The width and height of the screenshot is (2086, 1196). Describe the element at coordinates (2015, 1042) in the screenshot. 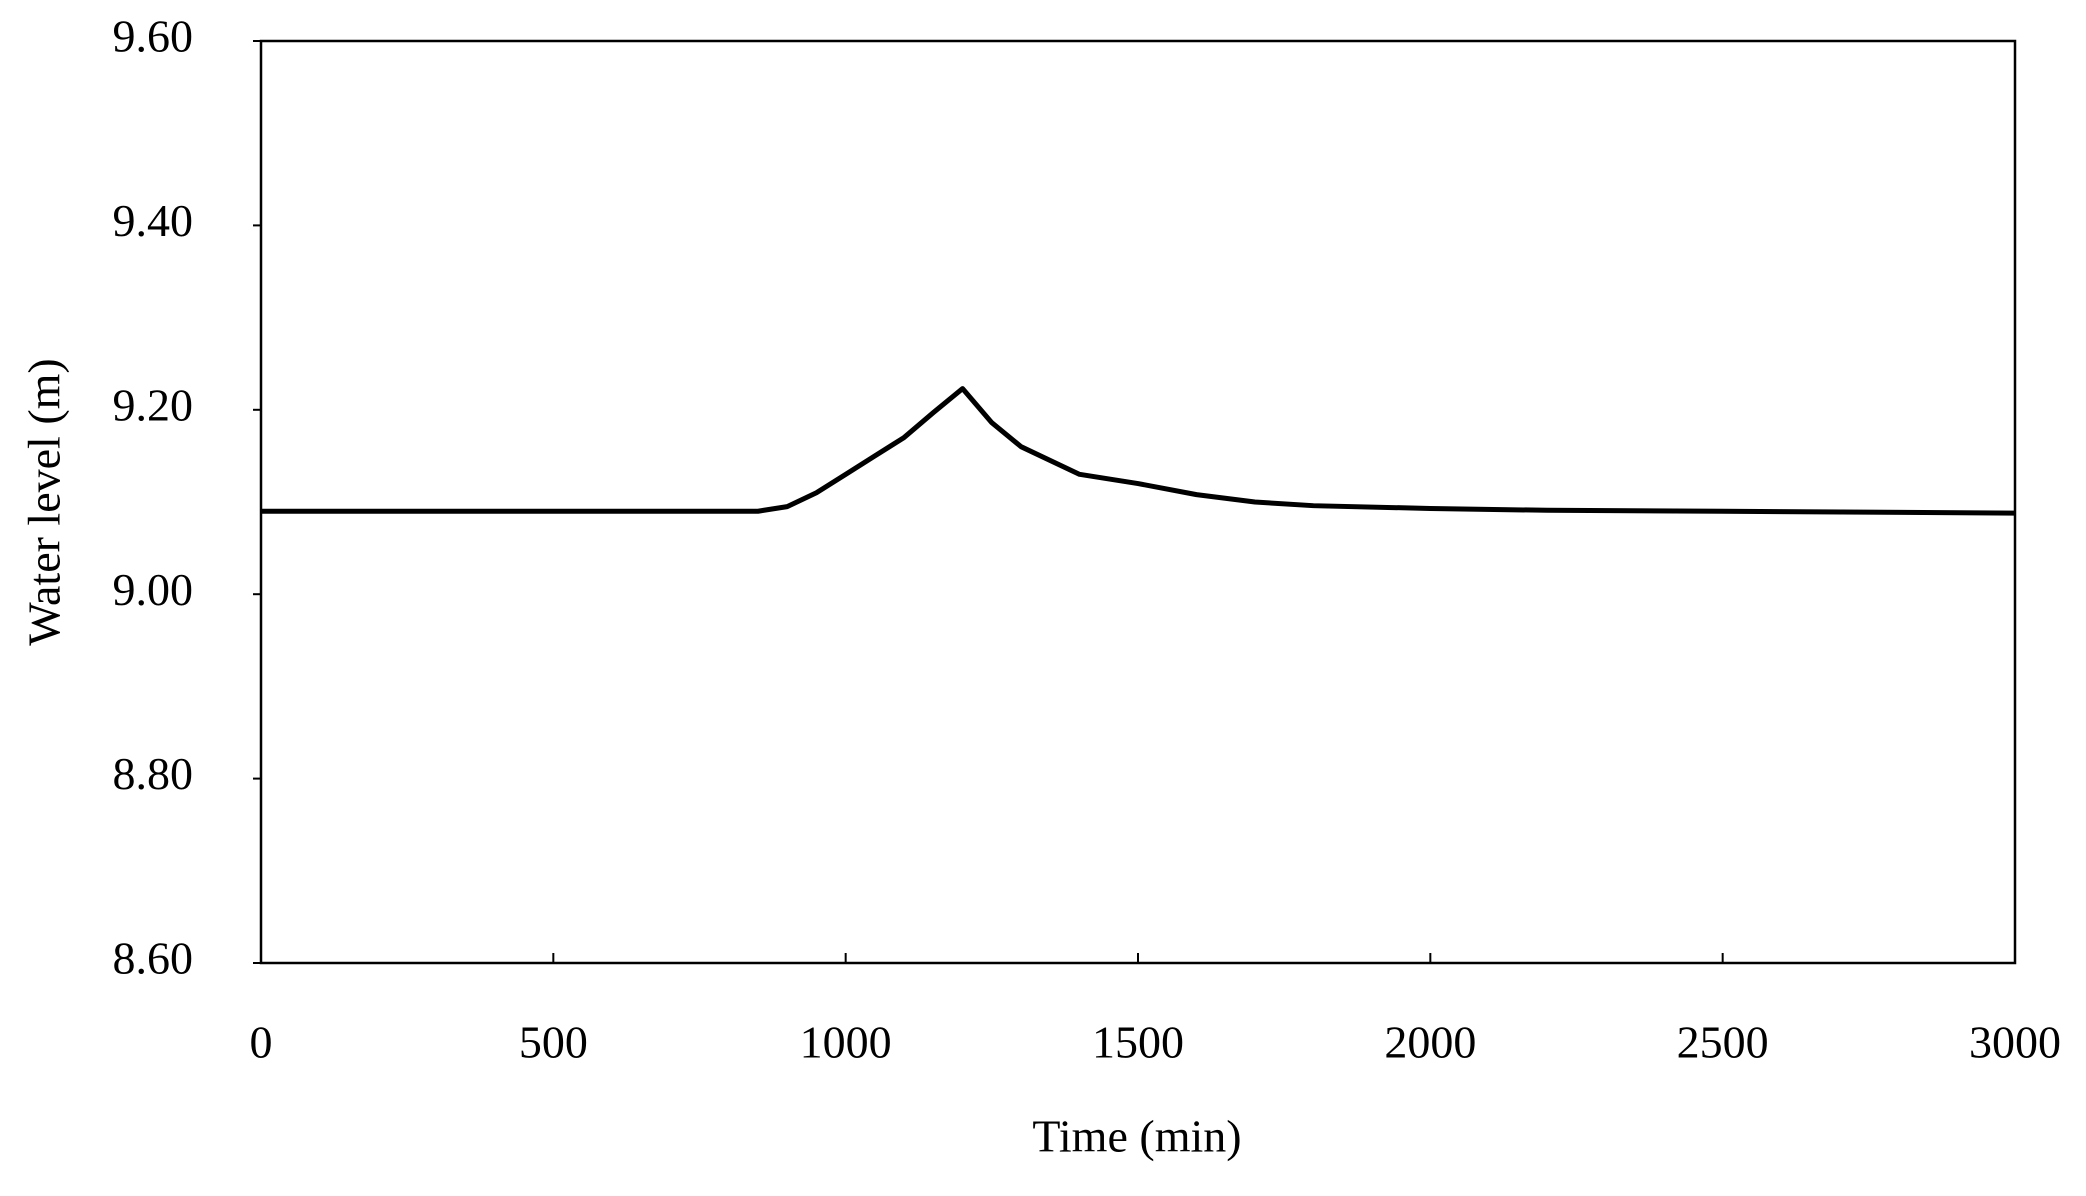

I see `x-tick-label: 3000` at that location.